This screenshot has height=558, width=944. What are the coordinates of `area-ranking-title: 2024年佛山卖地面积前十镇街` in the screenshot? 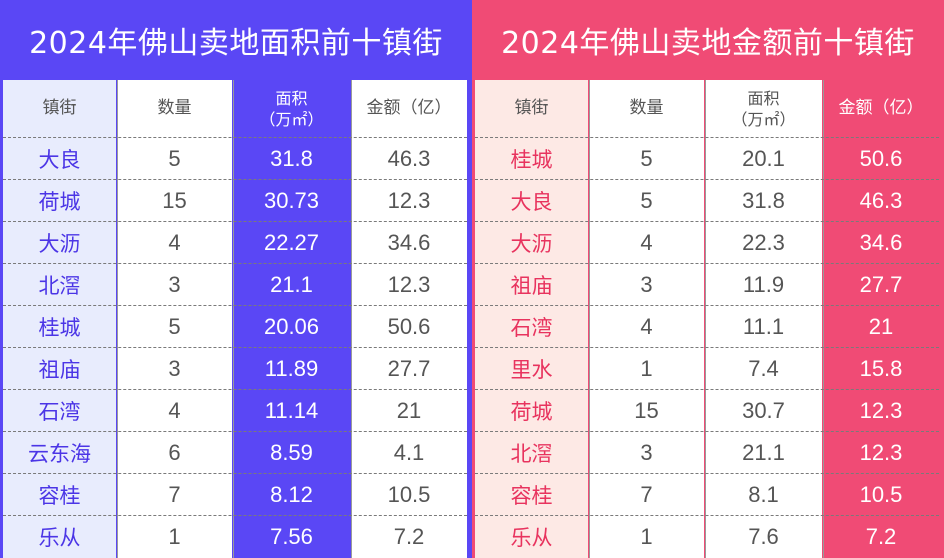 It's located at (236, 43).